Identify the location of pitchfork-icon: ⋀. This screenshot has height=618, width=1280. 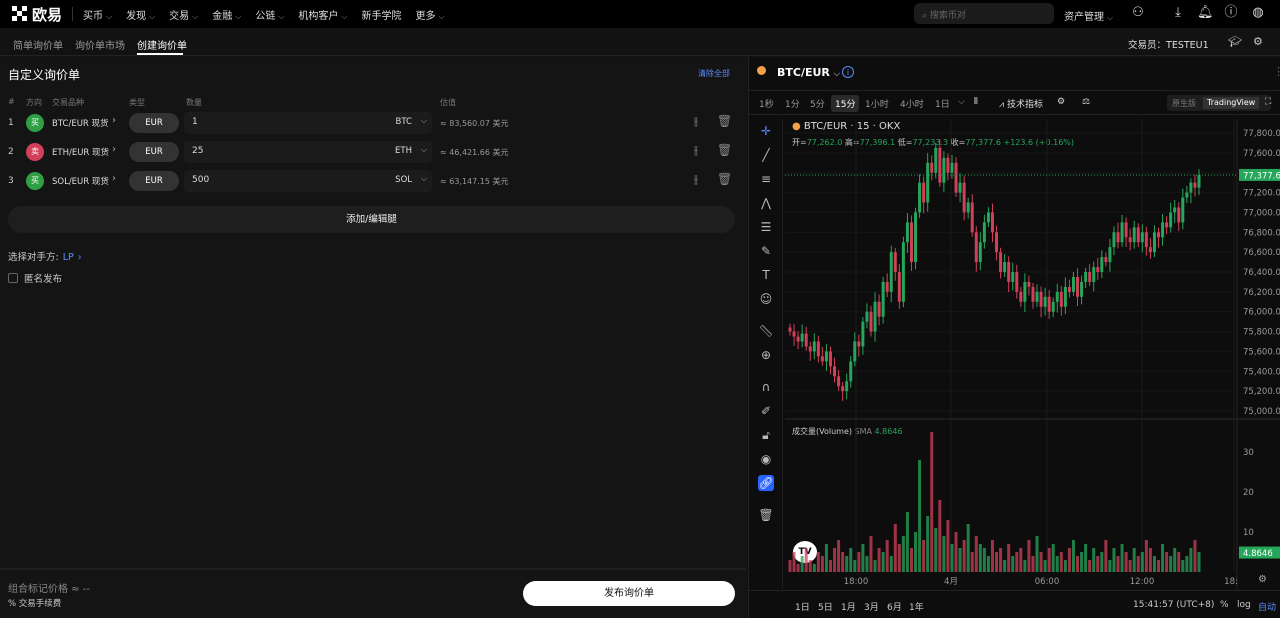
(766, 203).